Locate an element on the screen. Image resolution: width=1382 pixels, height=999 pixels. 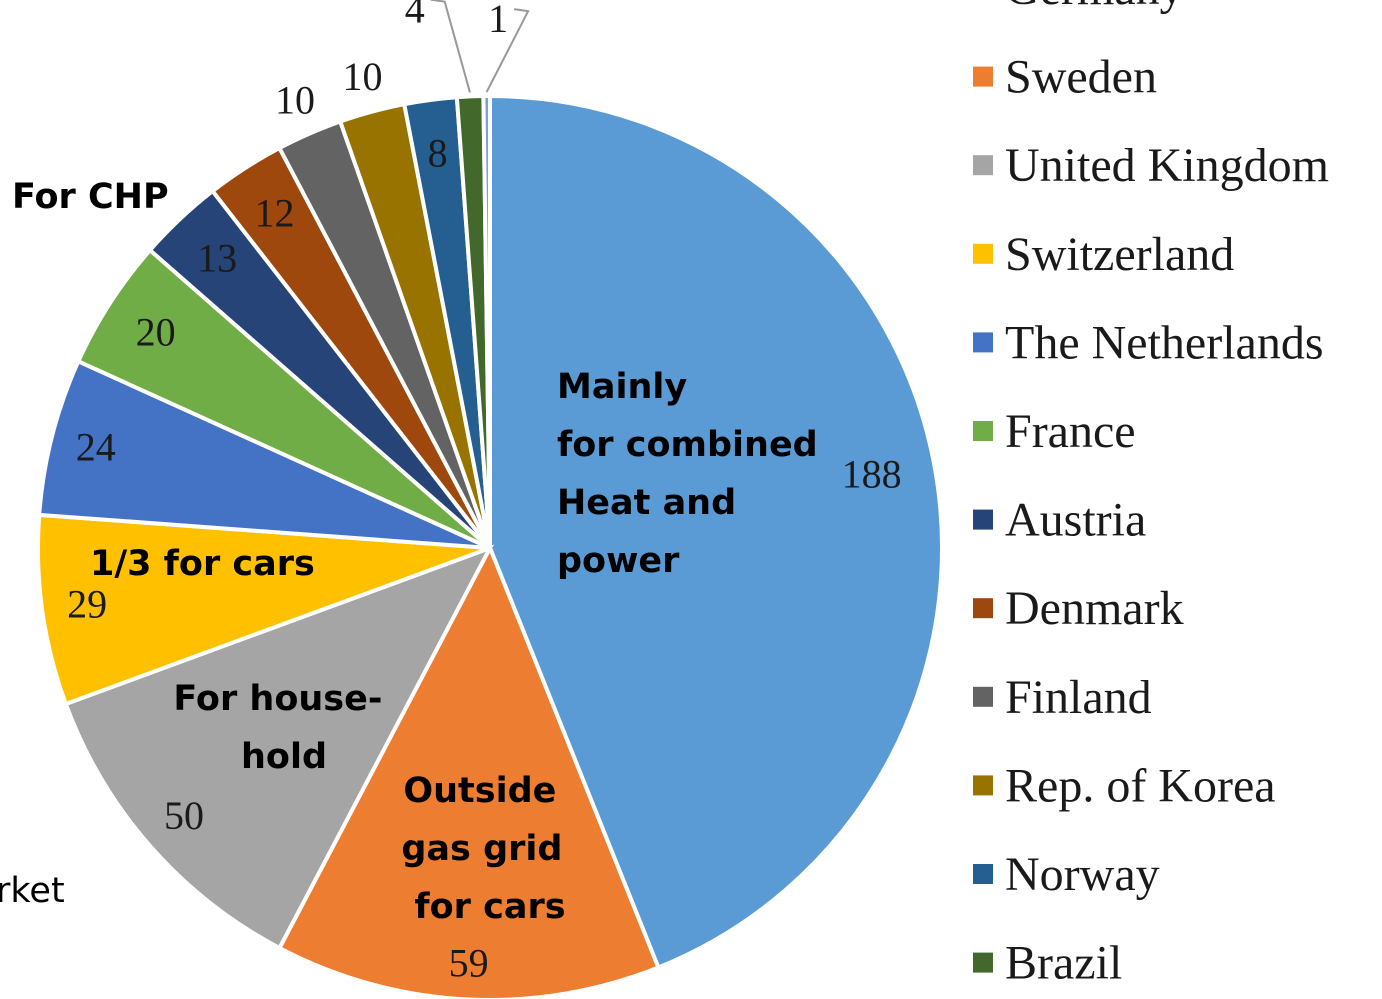
legend-label: France is located at coordinates (1070, 431).